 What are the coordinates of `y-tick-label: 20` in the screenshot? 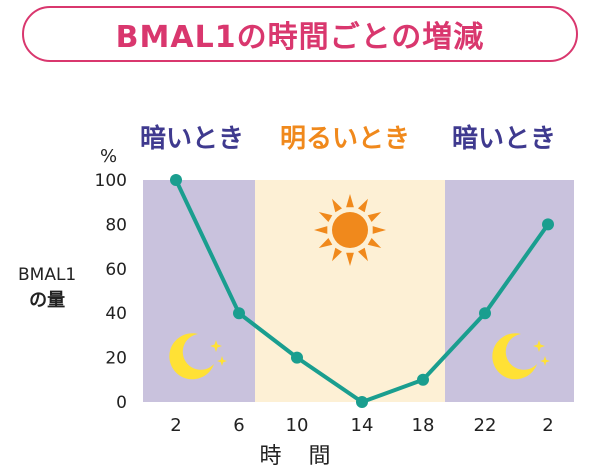 It's located at (116, 359).